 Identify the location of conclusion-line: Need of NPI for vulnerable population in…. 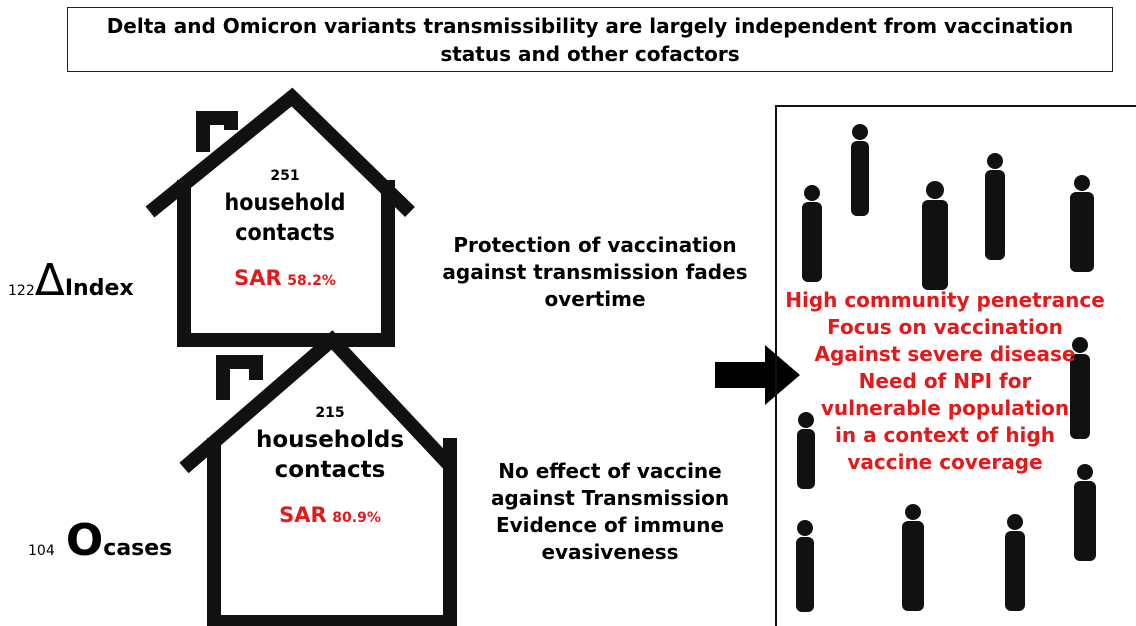
(945, 421).